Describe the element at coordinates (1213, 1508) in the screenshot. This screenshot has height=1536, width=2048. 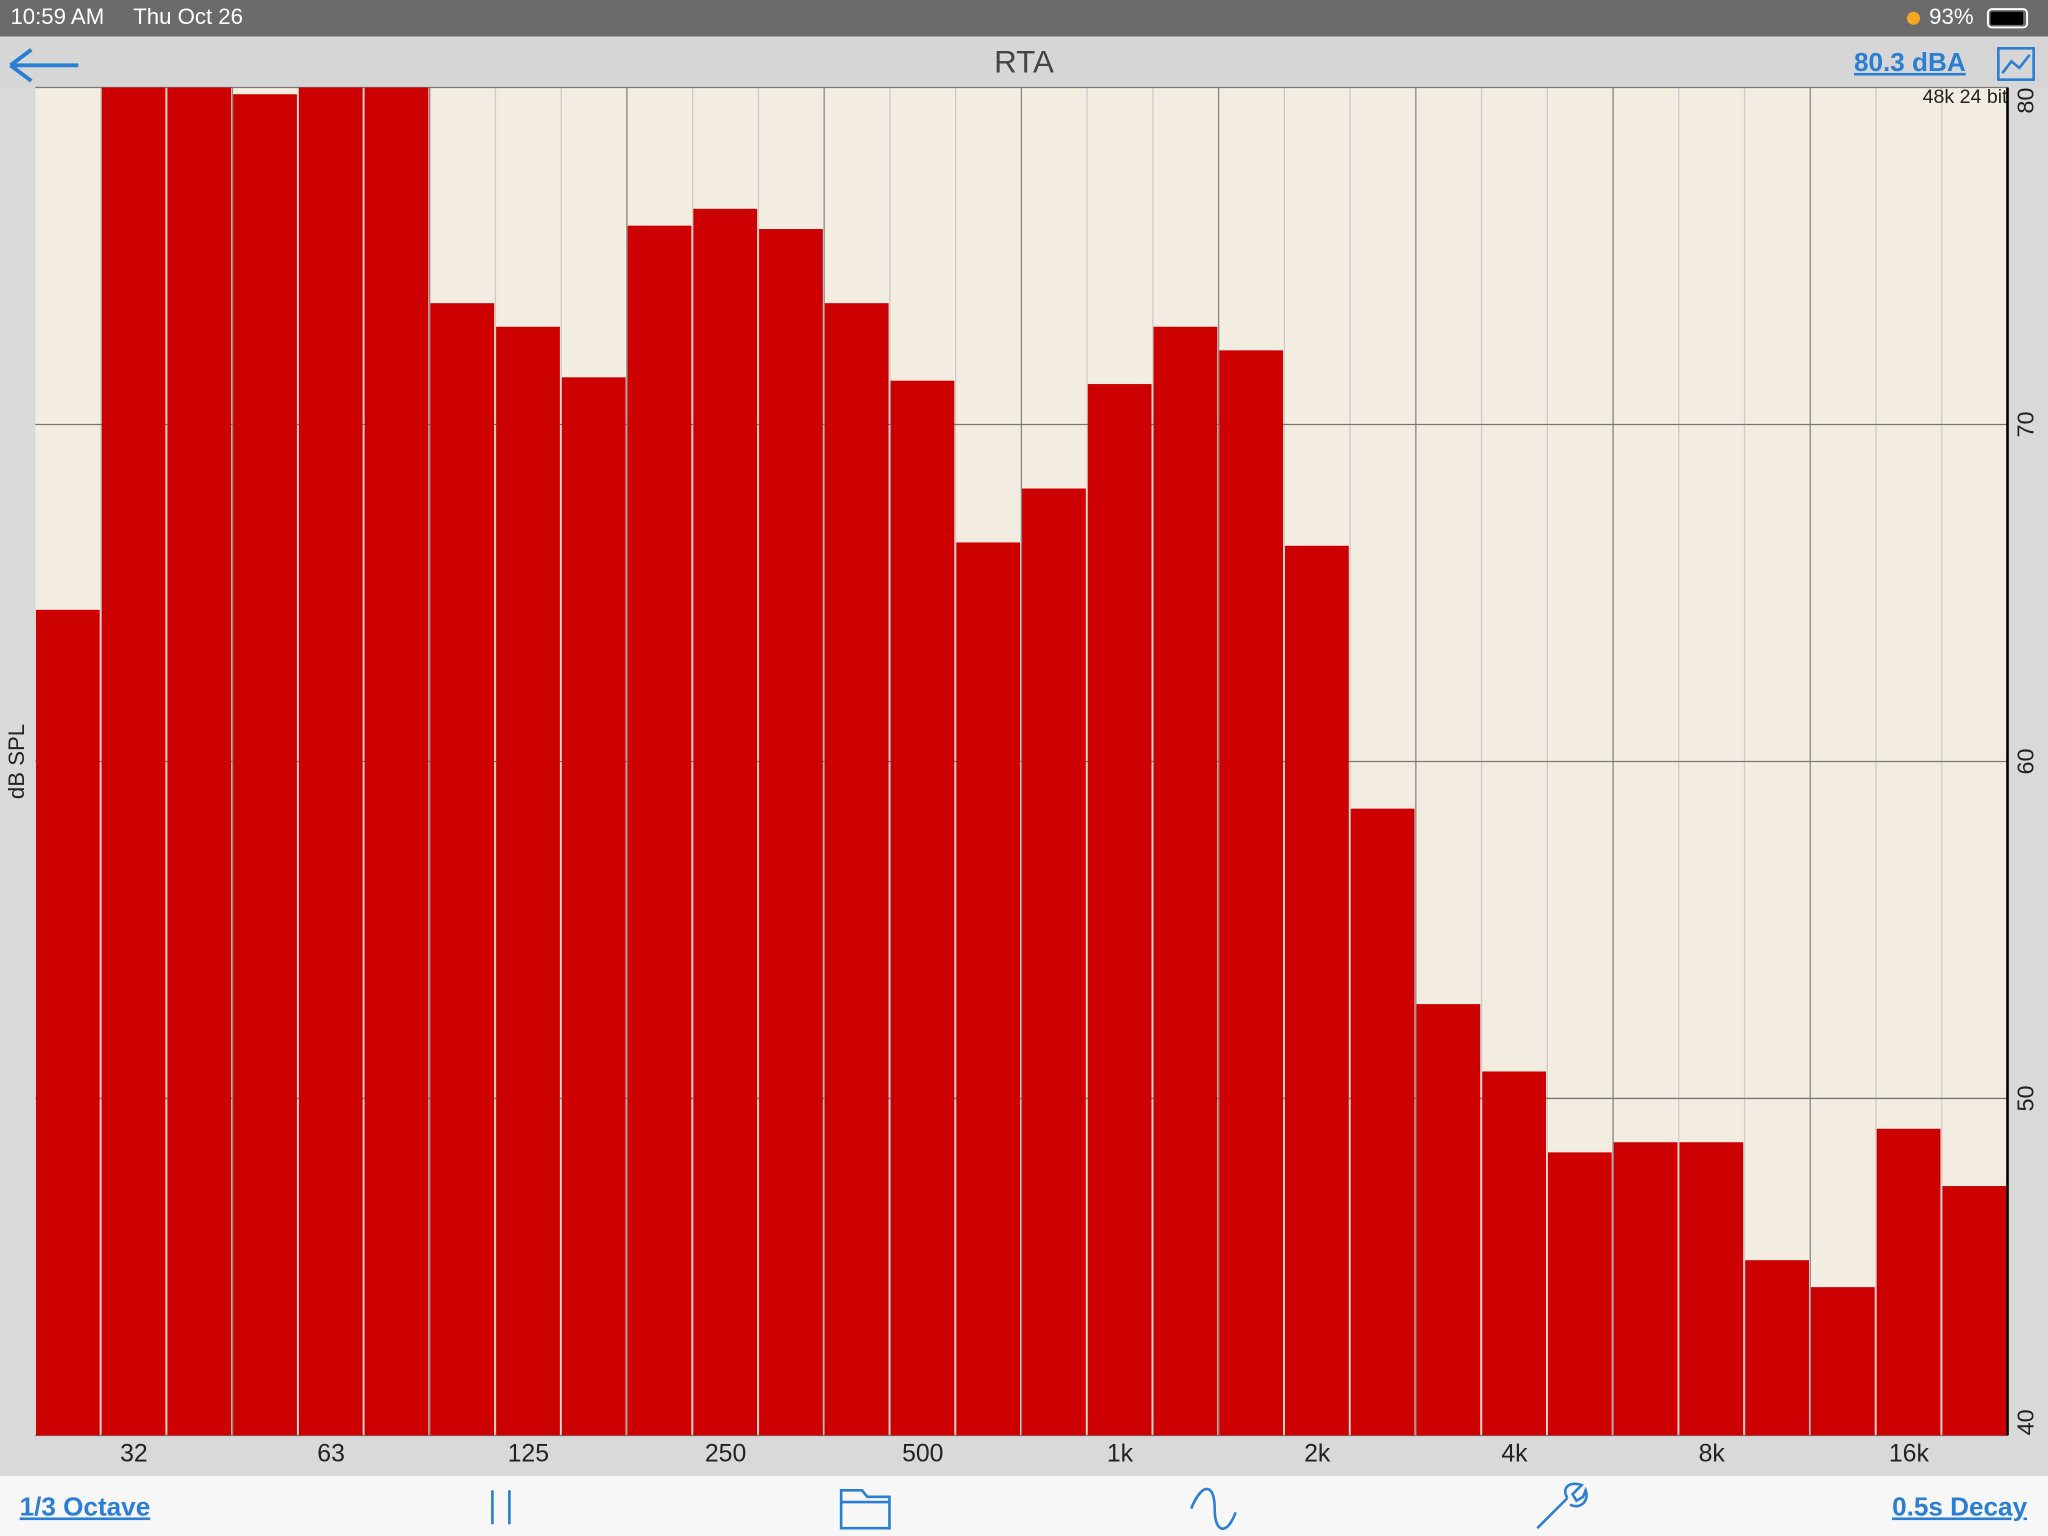
I see `generator-button` at that location.